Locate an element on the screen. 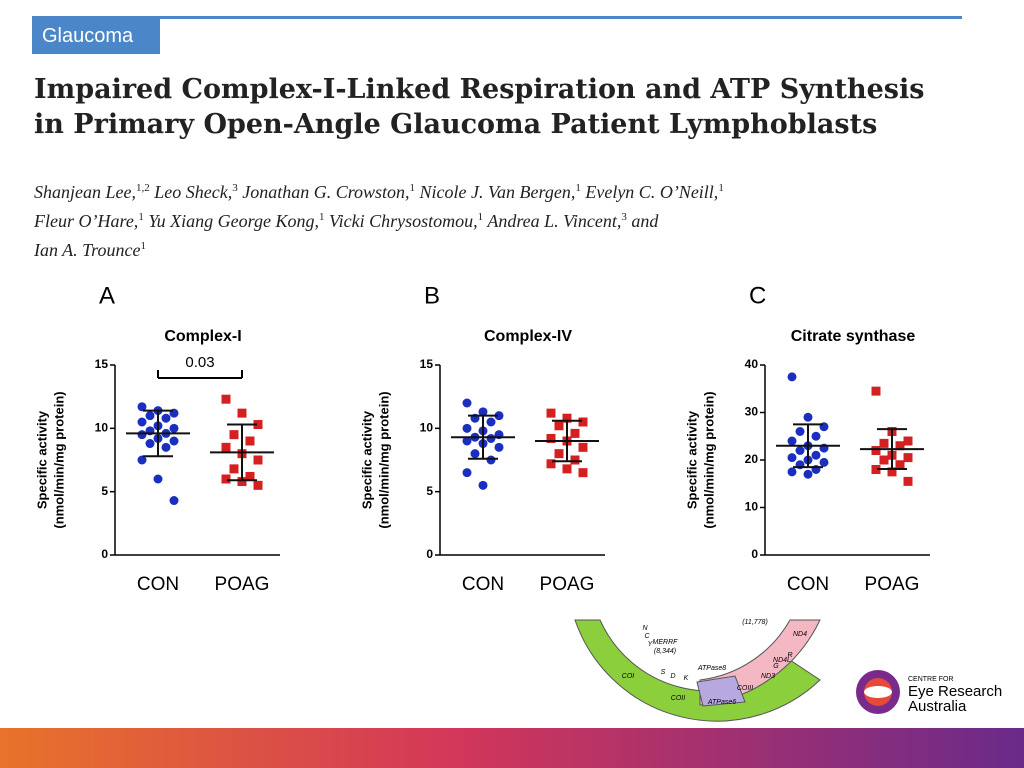 This screenshot has width=1024, height=768. mtdna-label: (8,344) is located at coordinates (665, 651).